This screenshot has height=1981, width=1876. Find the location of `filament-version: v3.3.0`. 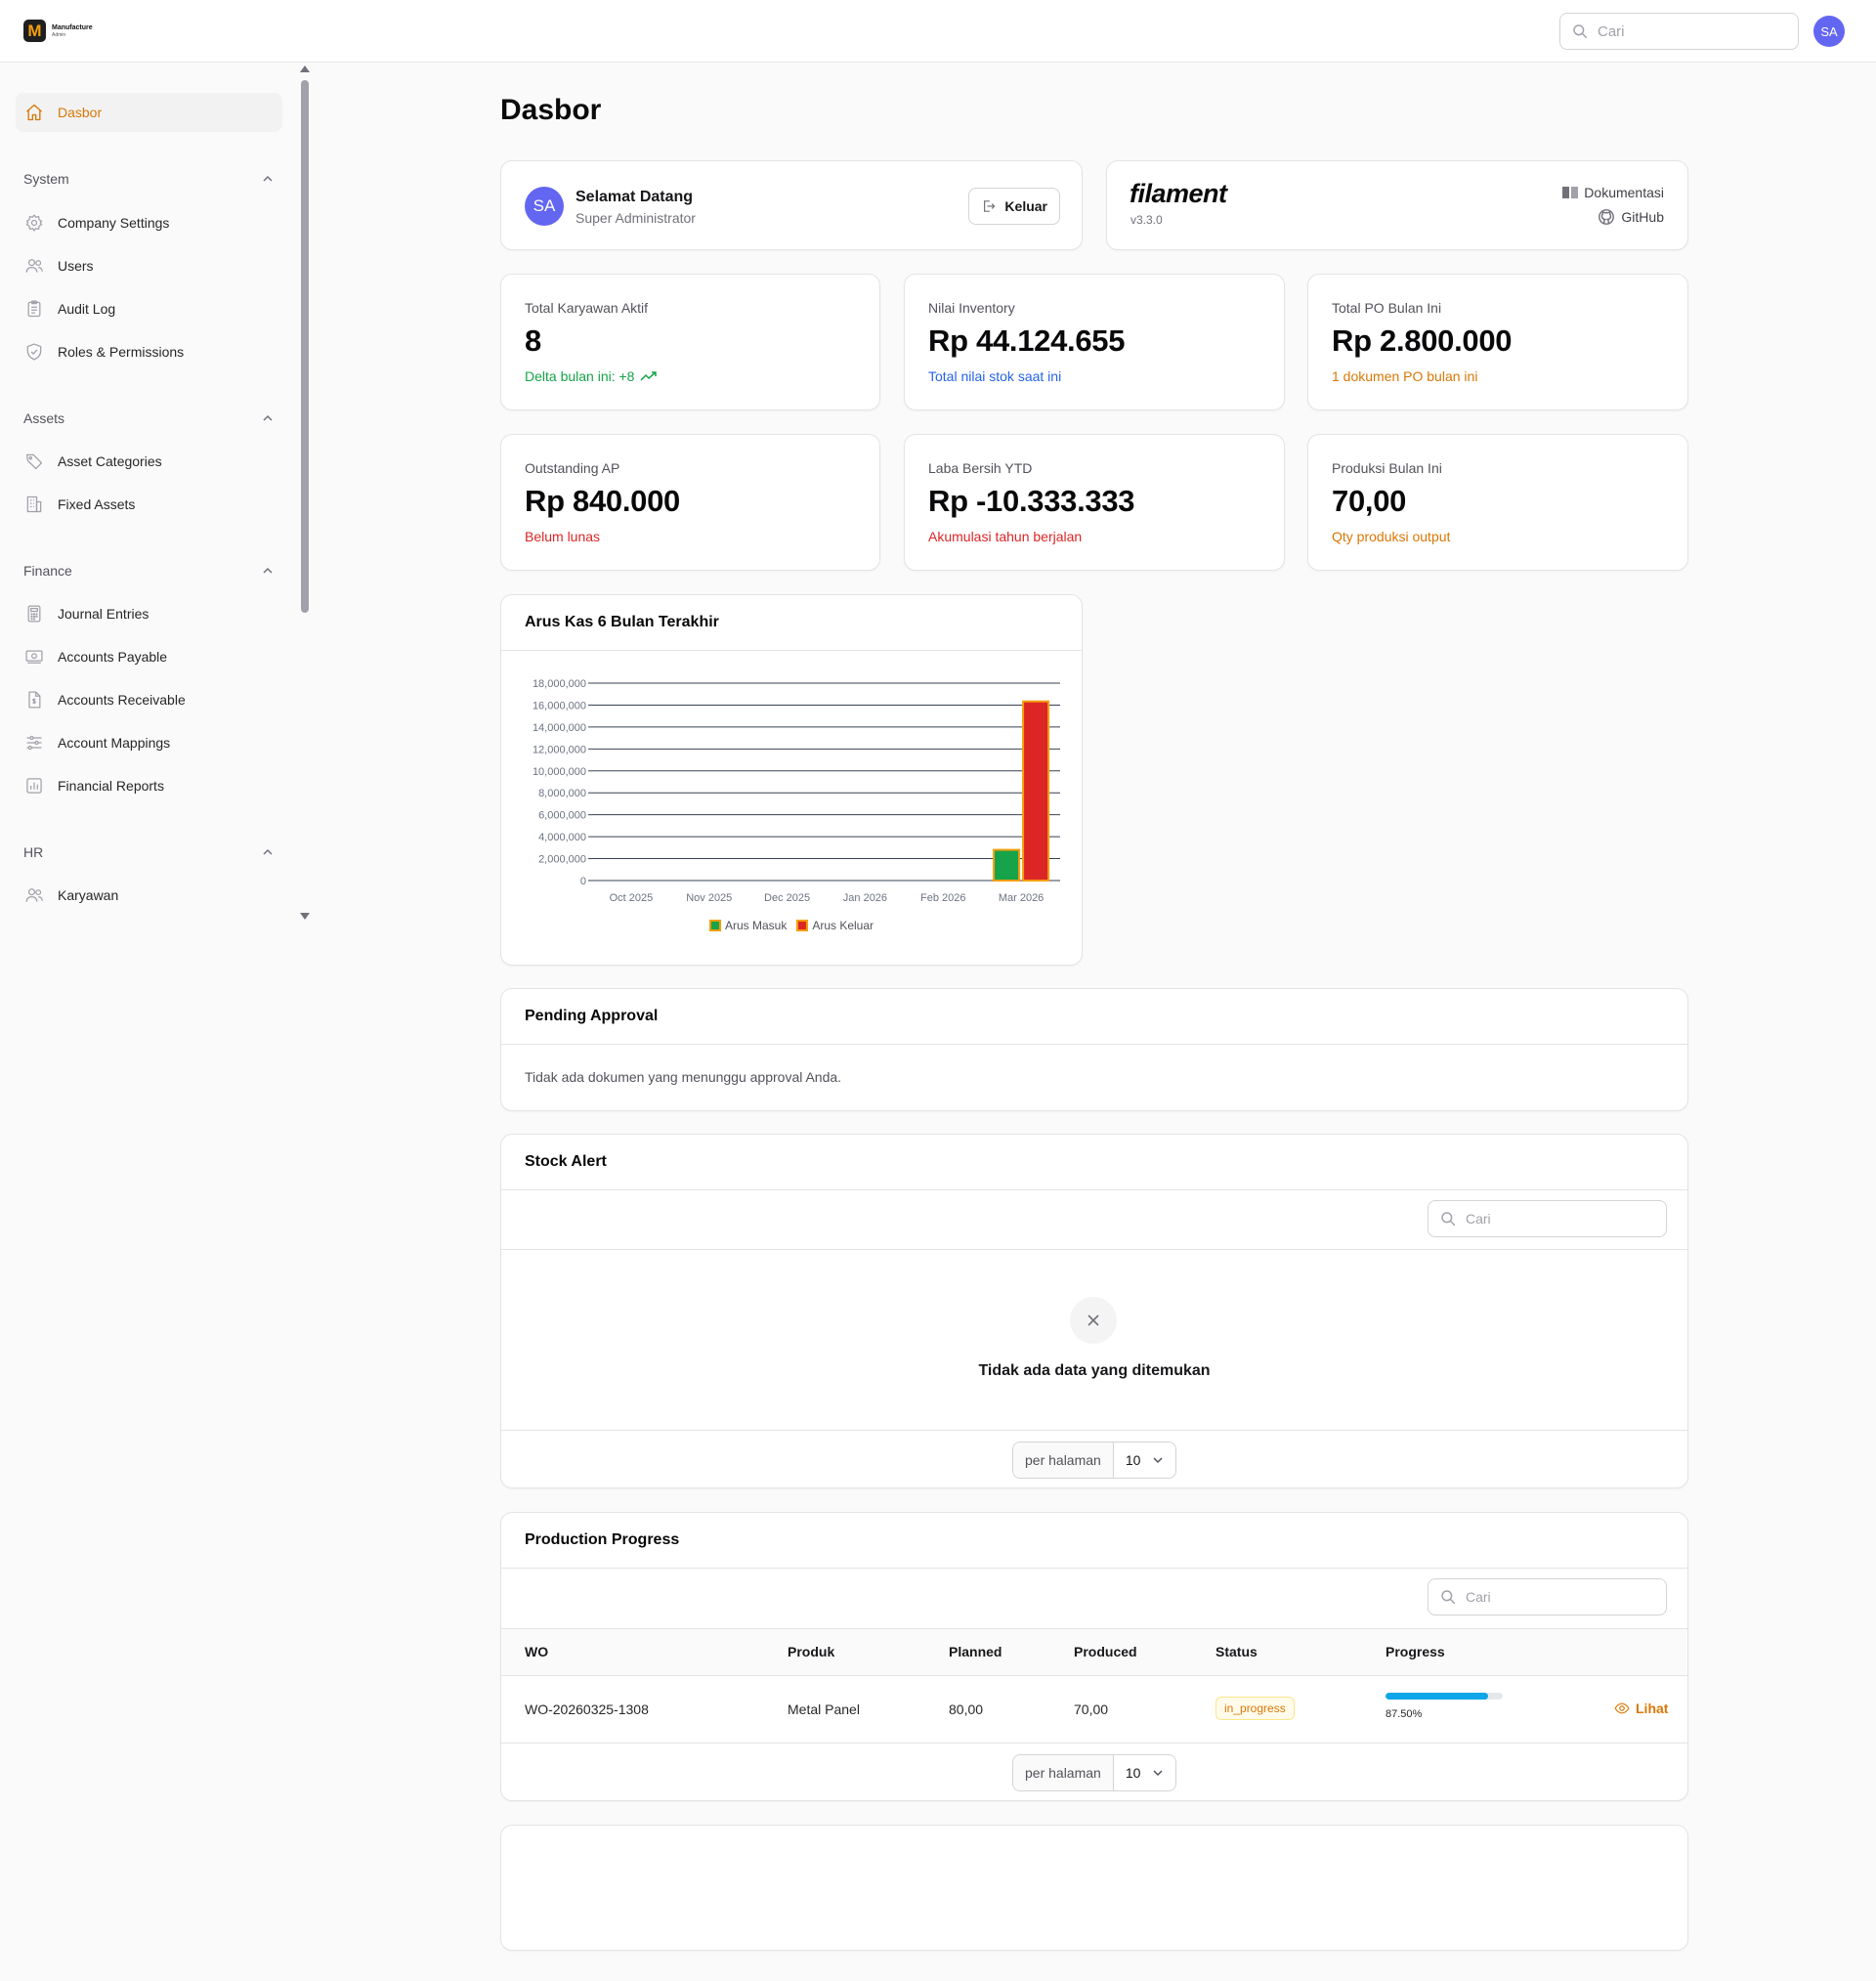

filament-version: v3.3.0 is located at coordinates (1146, 220).